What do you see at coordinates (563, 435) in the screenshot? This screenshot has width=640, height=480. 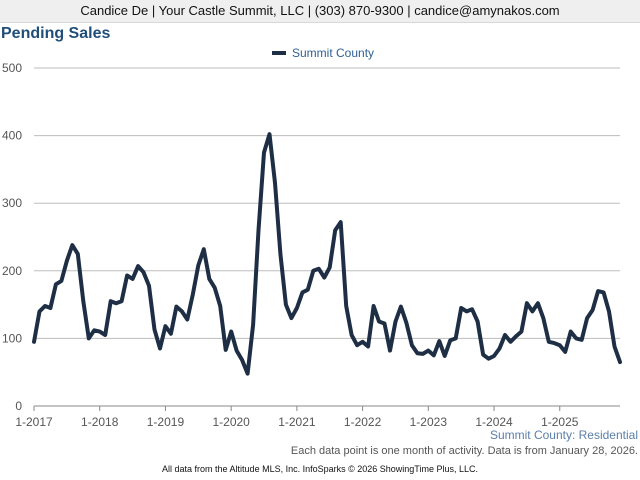 I see `region-caption: Summit County: Residential` at bounding box center [563, 435].